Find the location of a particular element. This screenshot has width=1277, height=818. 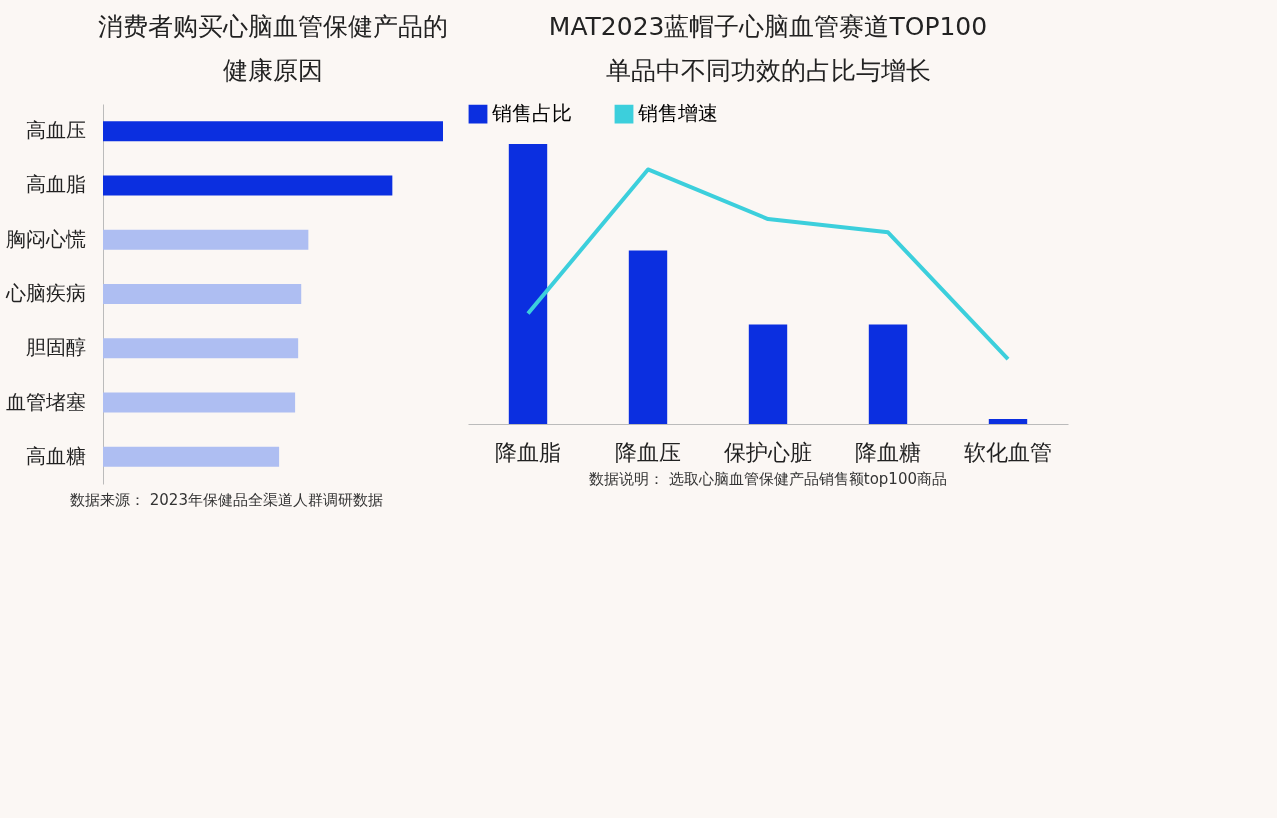

x-tick-label: 软化血管 is located at coordinates (1008, 452).